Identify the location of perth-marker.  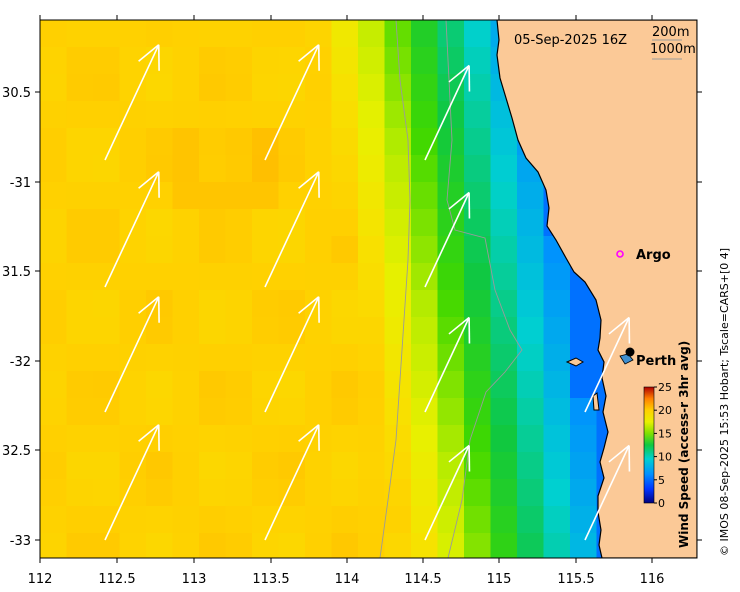
(630, 352).